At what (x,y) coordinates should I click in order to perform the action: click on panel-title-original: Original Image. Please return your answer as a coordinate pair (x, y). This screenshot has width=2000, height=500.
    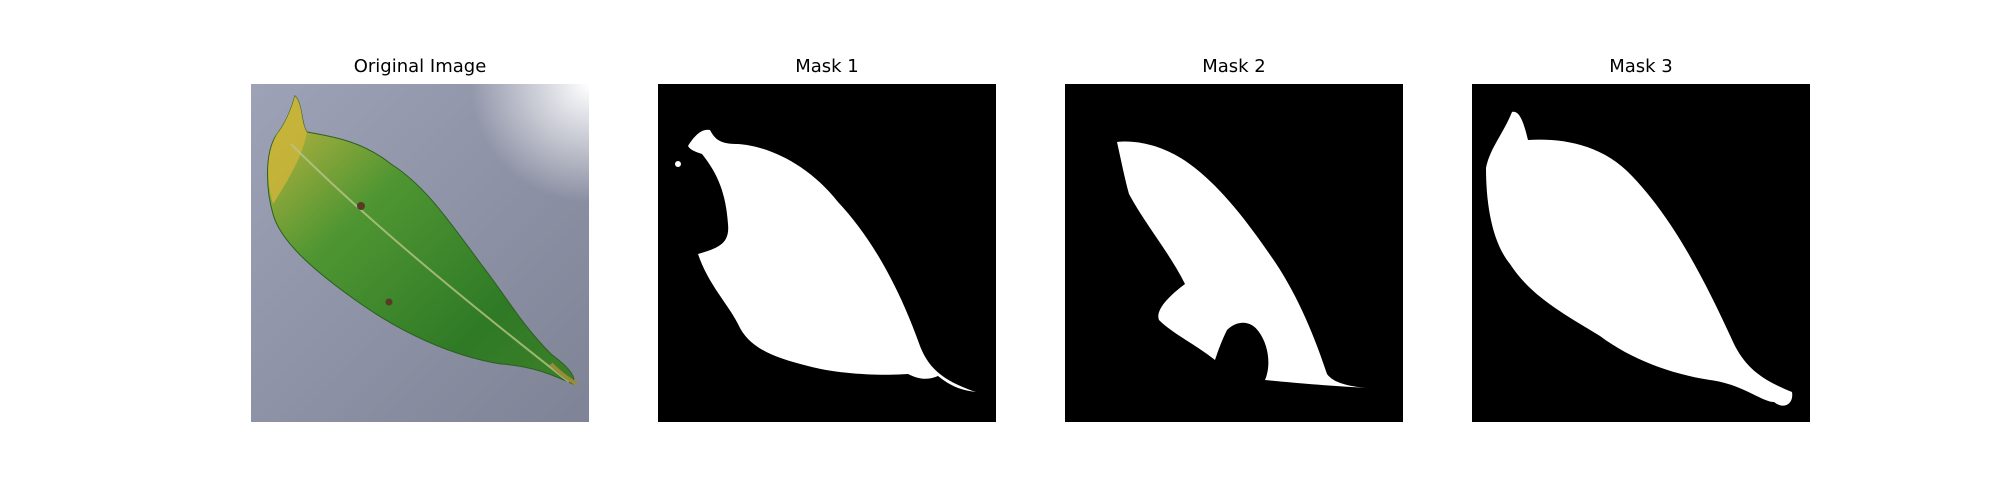
    Looking at the image, I should click on (420, 66).